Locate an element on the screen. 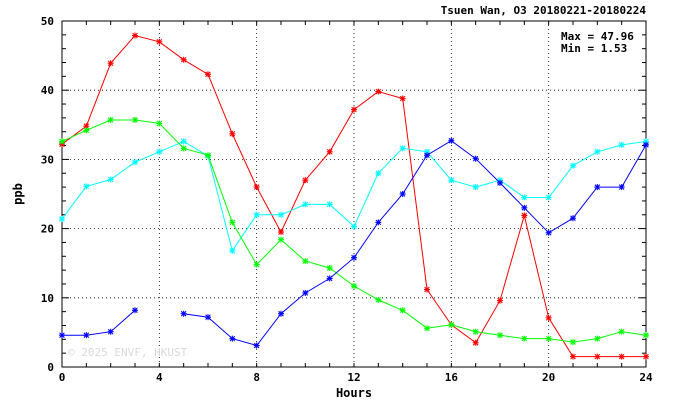 The width and height of the screenshot is (674, 409). series-line is located at coordinates (99, 322).